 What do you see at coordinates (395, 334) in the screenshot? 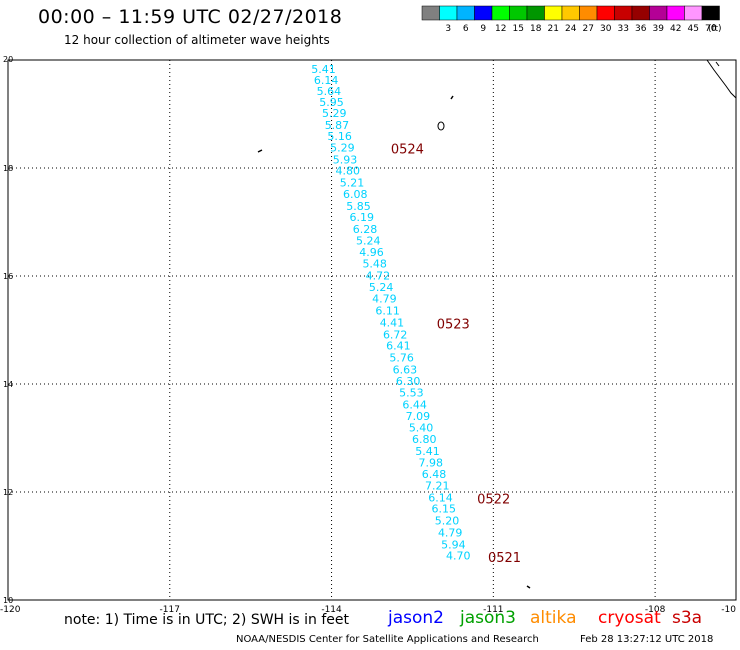
I see `swh-value-label: 6.72` at bounding box center [395, 334].